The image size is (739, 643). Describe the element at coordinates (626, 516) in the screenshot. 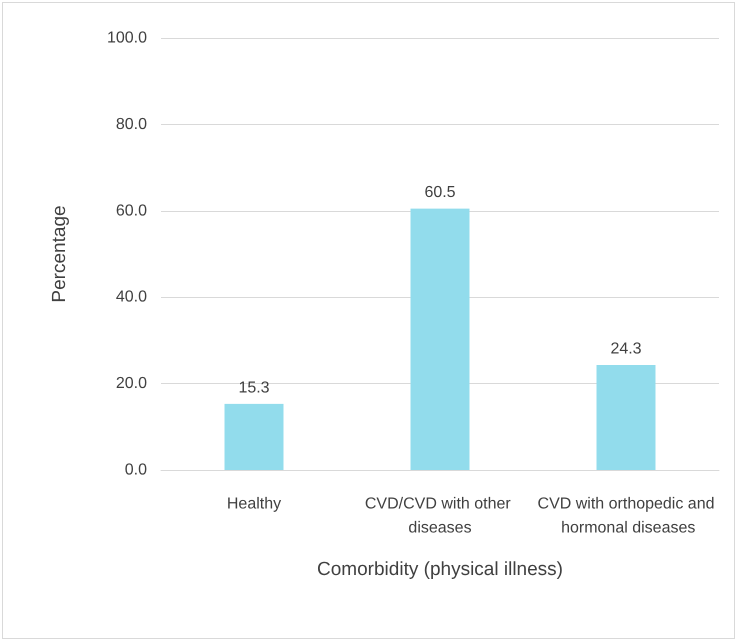

I see `x-tick-label: CVD with orthopedic and hormonal diseases` at that location.